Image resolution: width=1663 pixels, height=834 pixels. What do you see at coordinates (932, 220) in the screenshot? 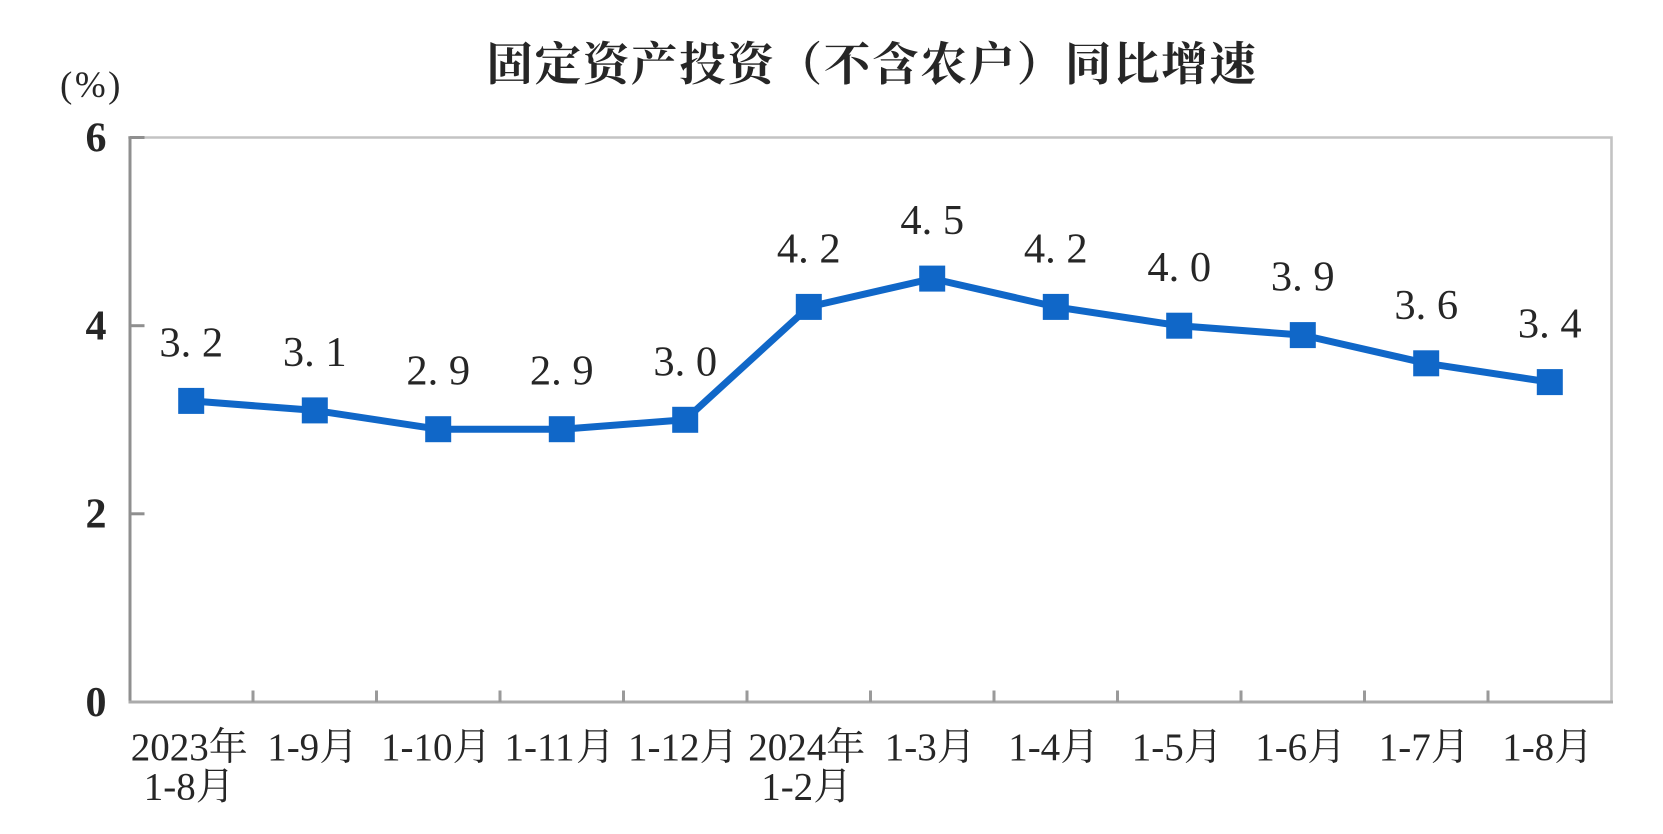
I see `svg-text: 4. 5` at bounding box center [932, 220].